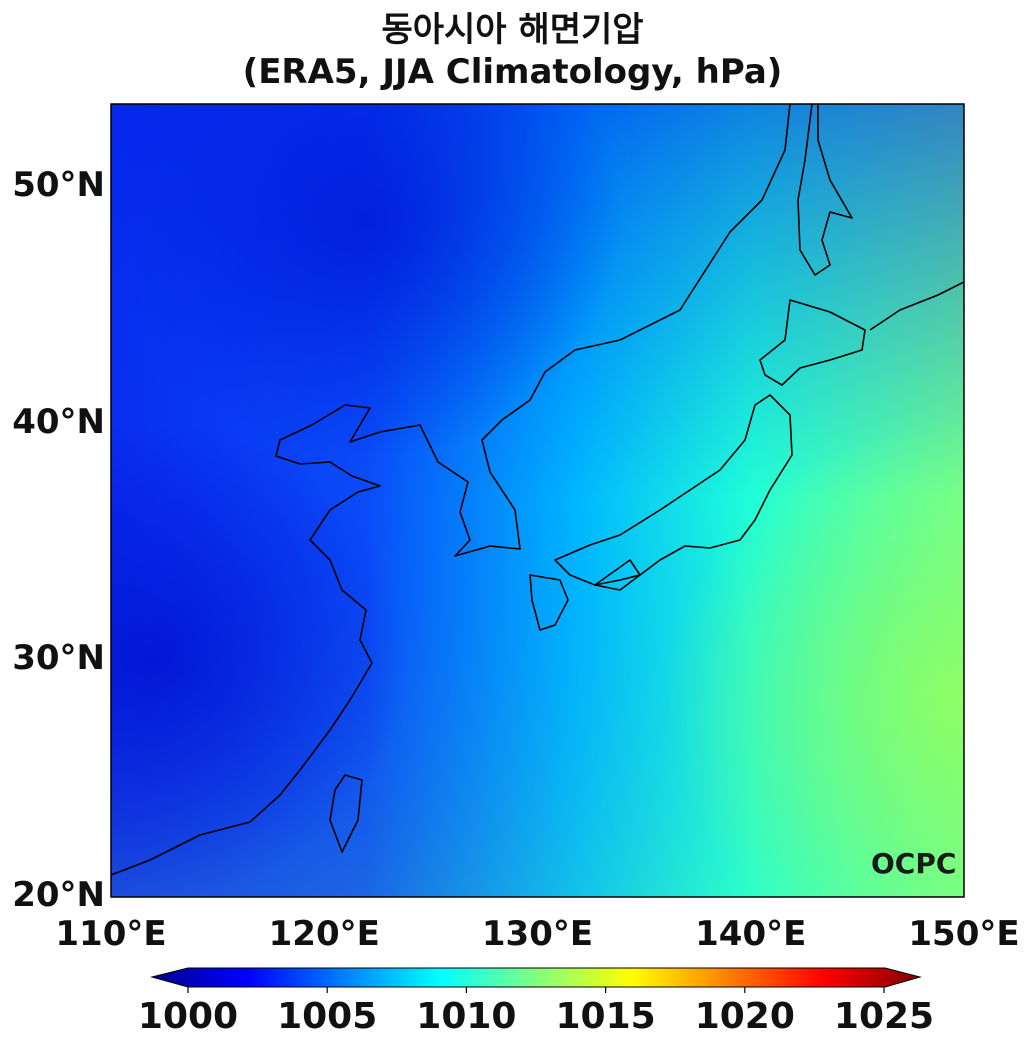  What do you see at coordinates (327, 1016) in the screenshot?
I see `colorbar-tick-label: 1005` at bounding box center [327, 1016].